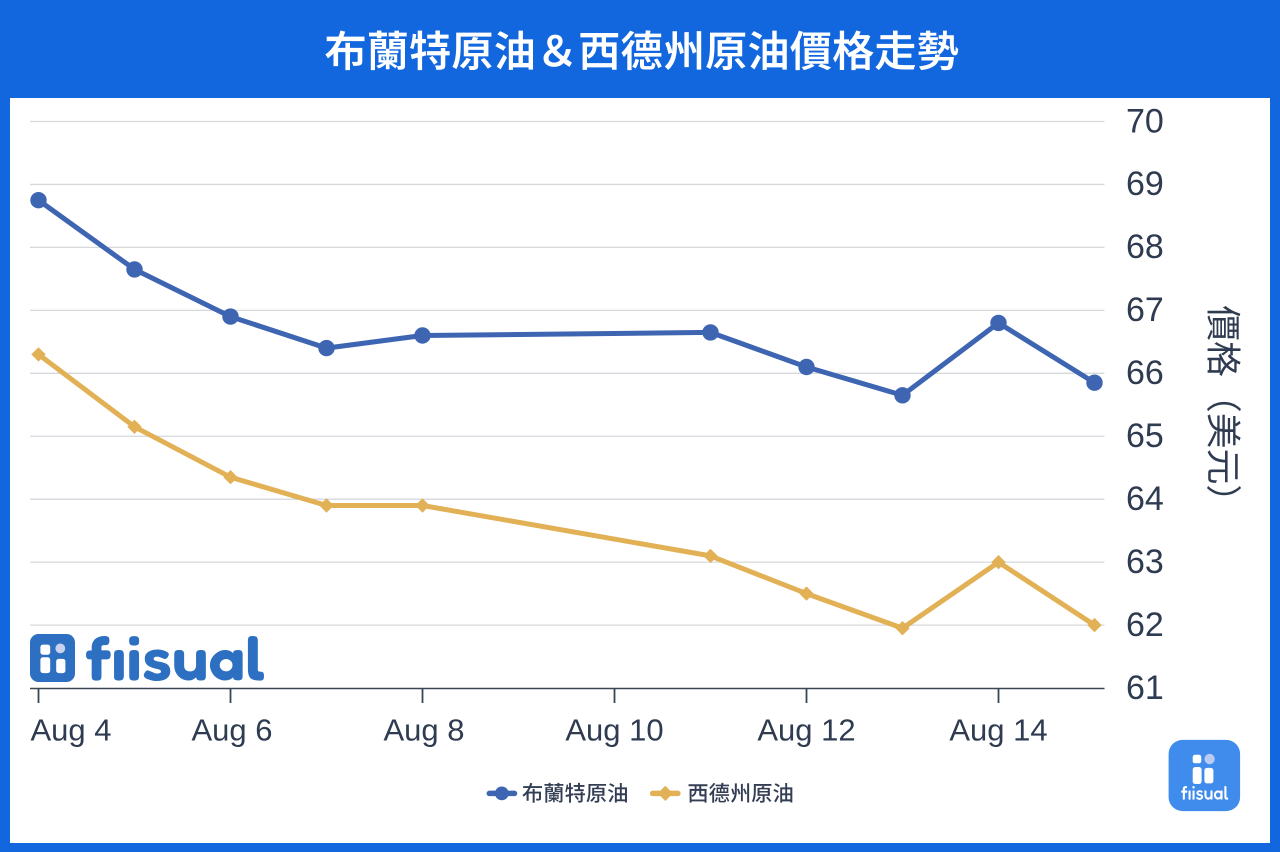  What do you see at coordinates (1145, 373) in the screenshot?
I see `svg-text: 66` at bounding box center [1145, 373].